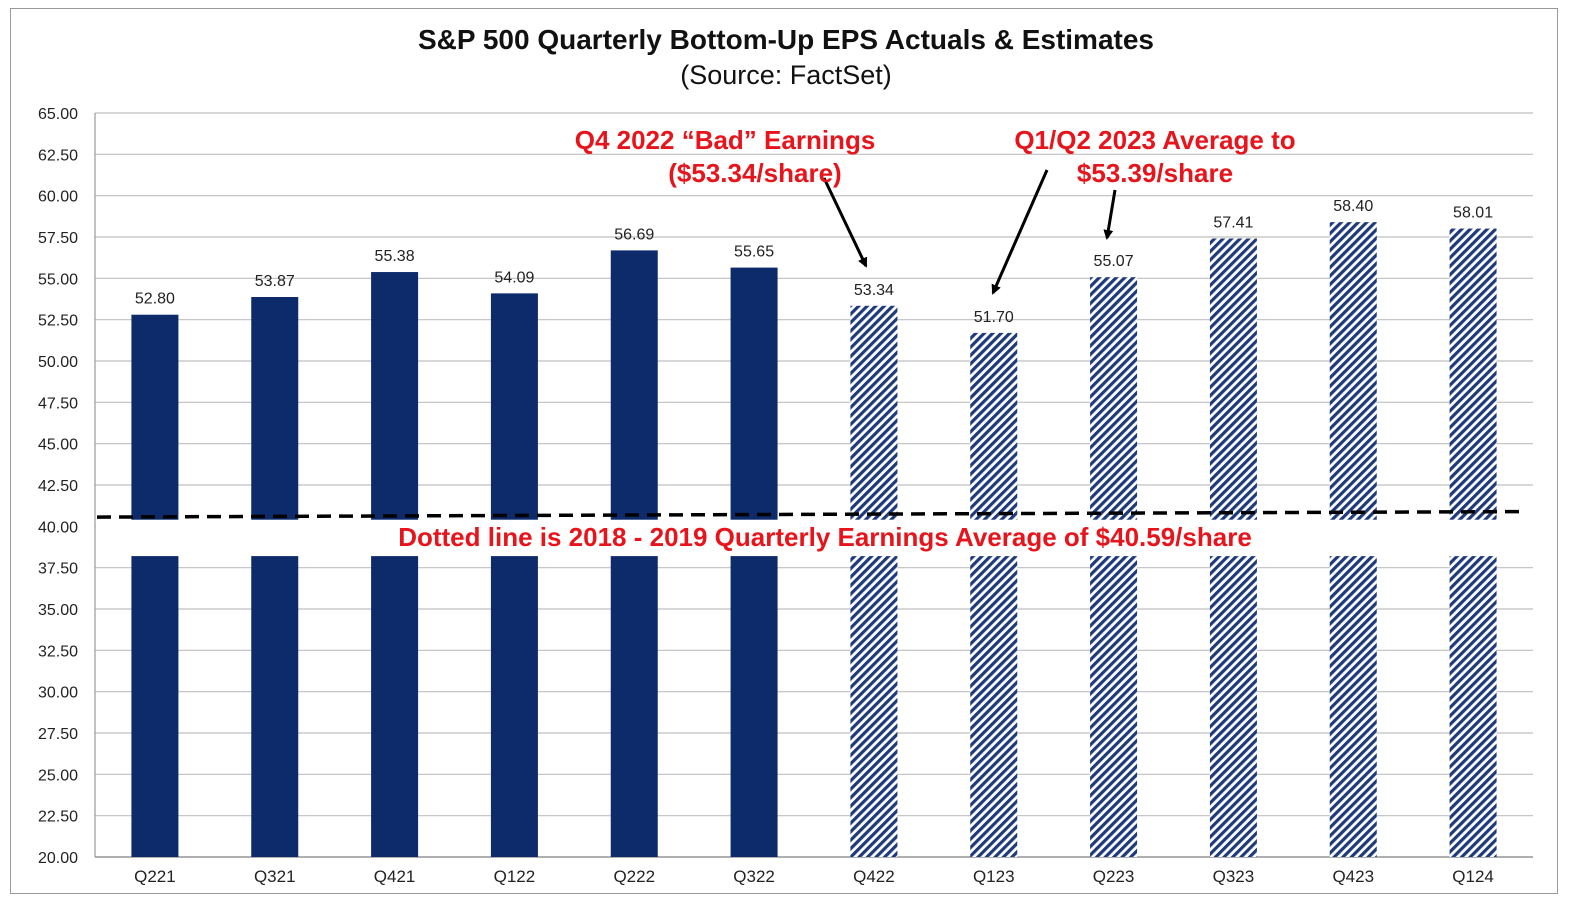 This screenshot has width=1572, height=907. Describe the element at coordinates (725, 140) in the screenshot. I see `annotation-q4-line1: Q4 2022 “Bad” Earnings` at that location.